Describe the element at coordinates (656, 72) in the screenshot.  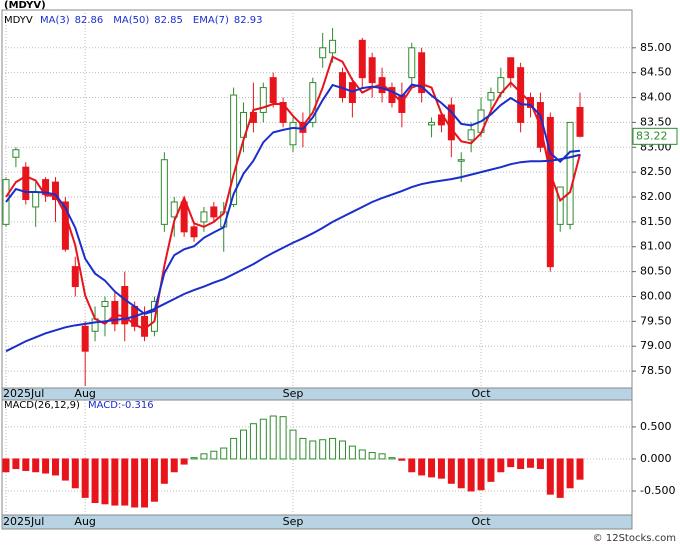
I see `y-tick-label: 84.50` at that location.